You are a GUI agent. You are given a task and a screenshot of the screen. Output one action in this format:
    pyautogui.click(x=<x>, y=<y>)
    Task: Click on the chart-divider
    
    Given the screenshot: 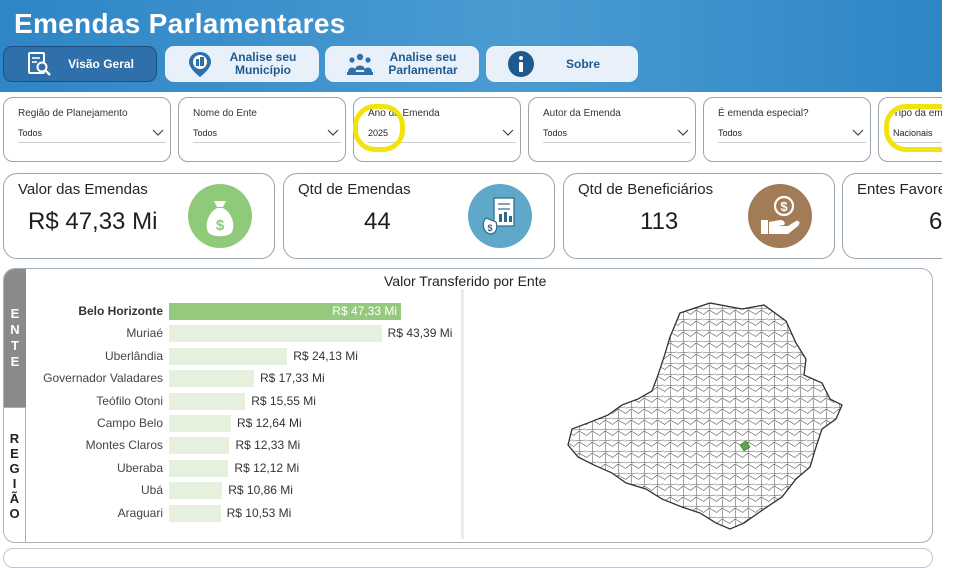 What is the action you would take?
    pyautogui.click(x=462, y=414)
    